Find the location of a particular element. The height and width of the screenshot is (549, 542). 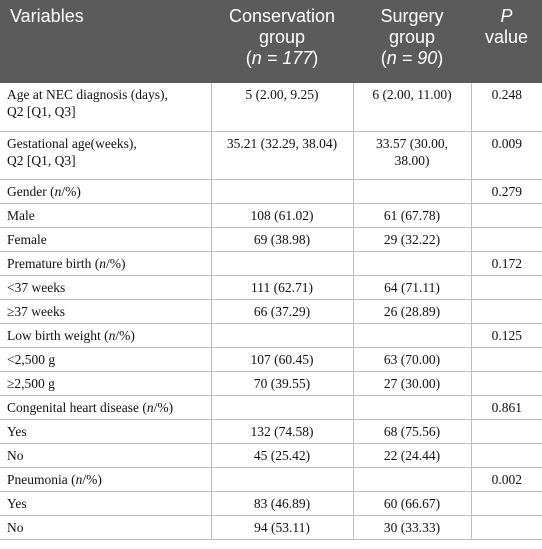

table-row: ≥37 weeks 66 (37.29) 26 (28.89) is located at coordinates (271, 311).